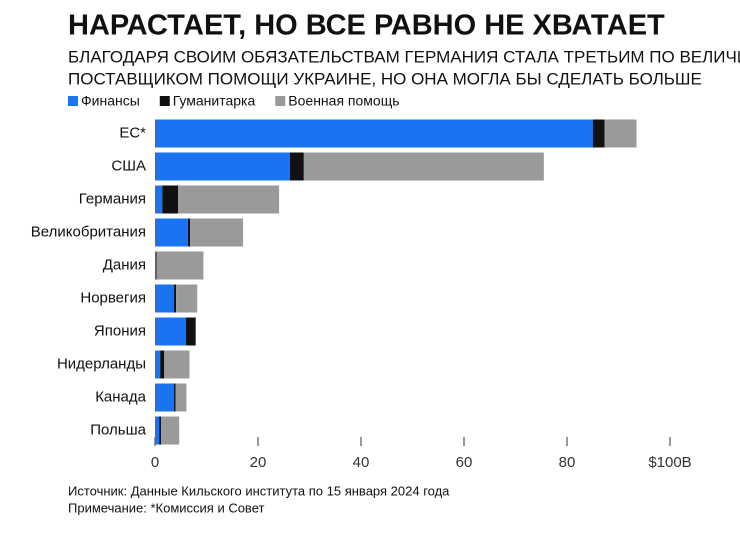 Image resolution: width=740 pixels, height=536 pixels. What do you see at coordinates (88, 231) in the screenshot?
I see `y-tick-label: Великобритания` at bounding box center [88, 231].